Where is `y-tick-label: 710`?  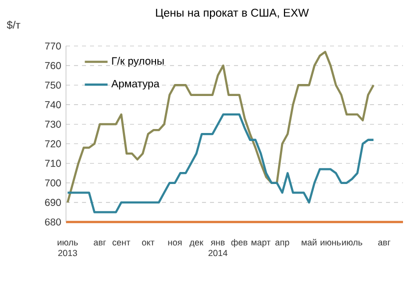 y-tick-label: 710 is located at coordinates (53, 163).